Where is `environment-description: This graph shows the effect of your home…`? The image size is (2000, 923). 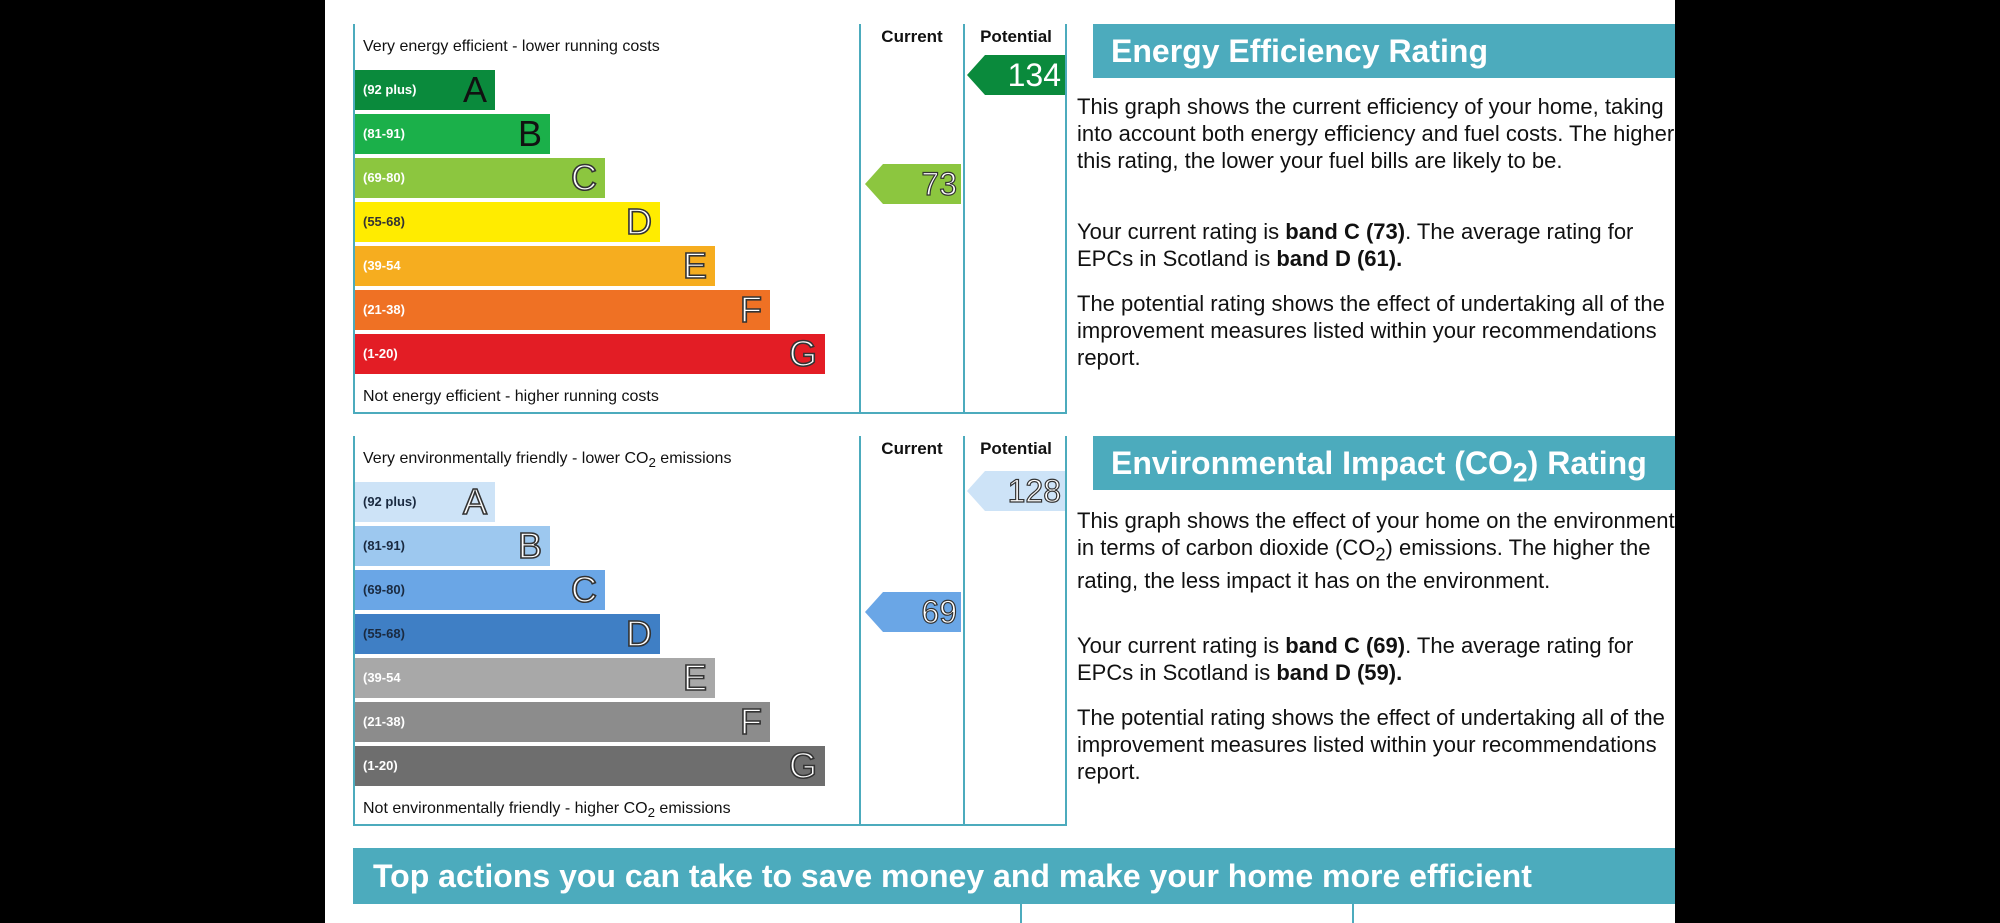 environment-description: This graph shows the effect of your home… is located at coordinates (1376, 551).